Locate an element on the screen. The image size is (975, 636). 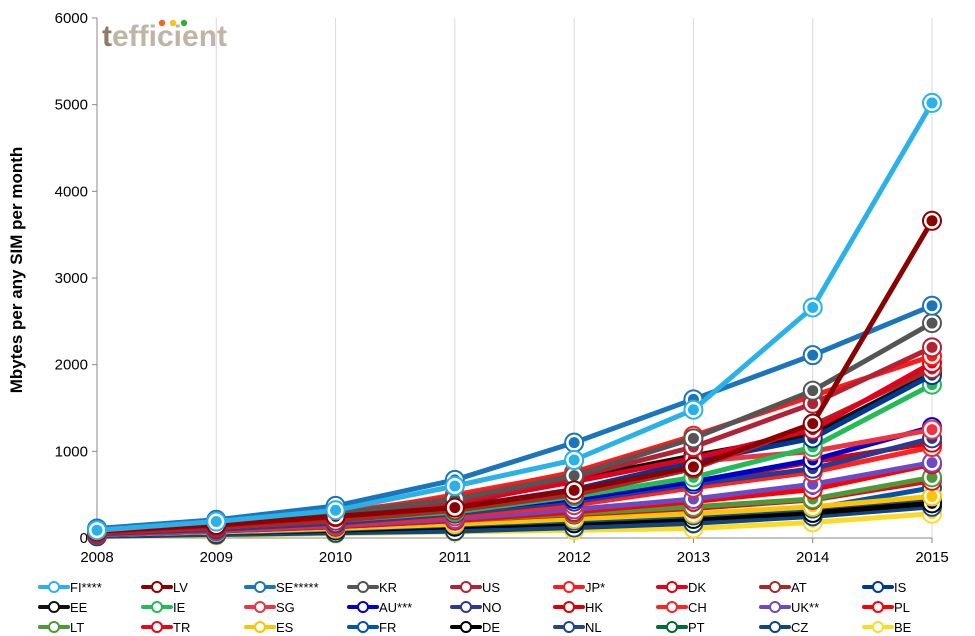
legend-item: US is located at coordinates (475, 587).